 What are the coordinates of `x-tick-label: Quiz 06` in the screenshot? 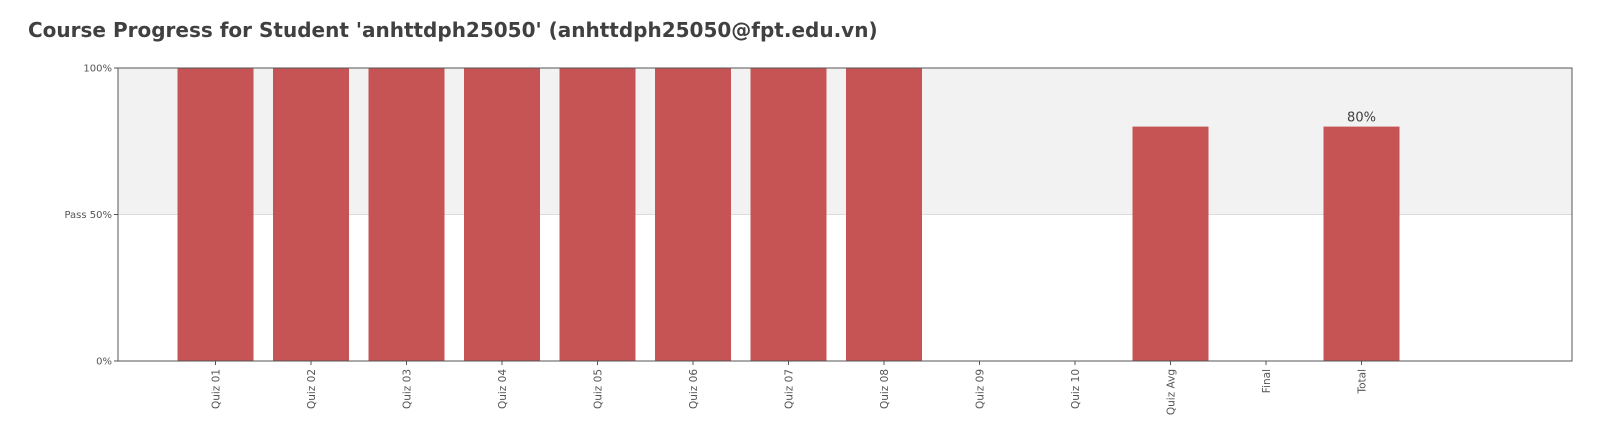 It's located at (694, 389).